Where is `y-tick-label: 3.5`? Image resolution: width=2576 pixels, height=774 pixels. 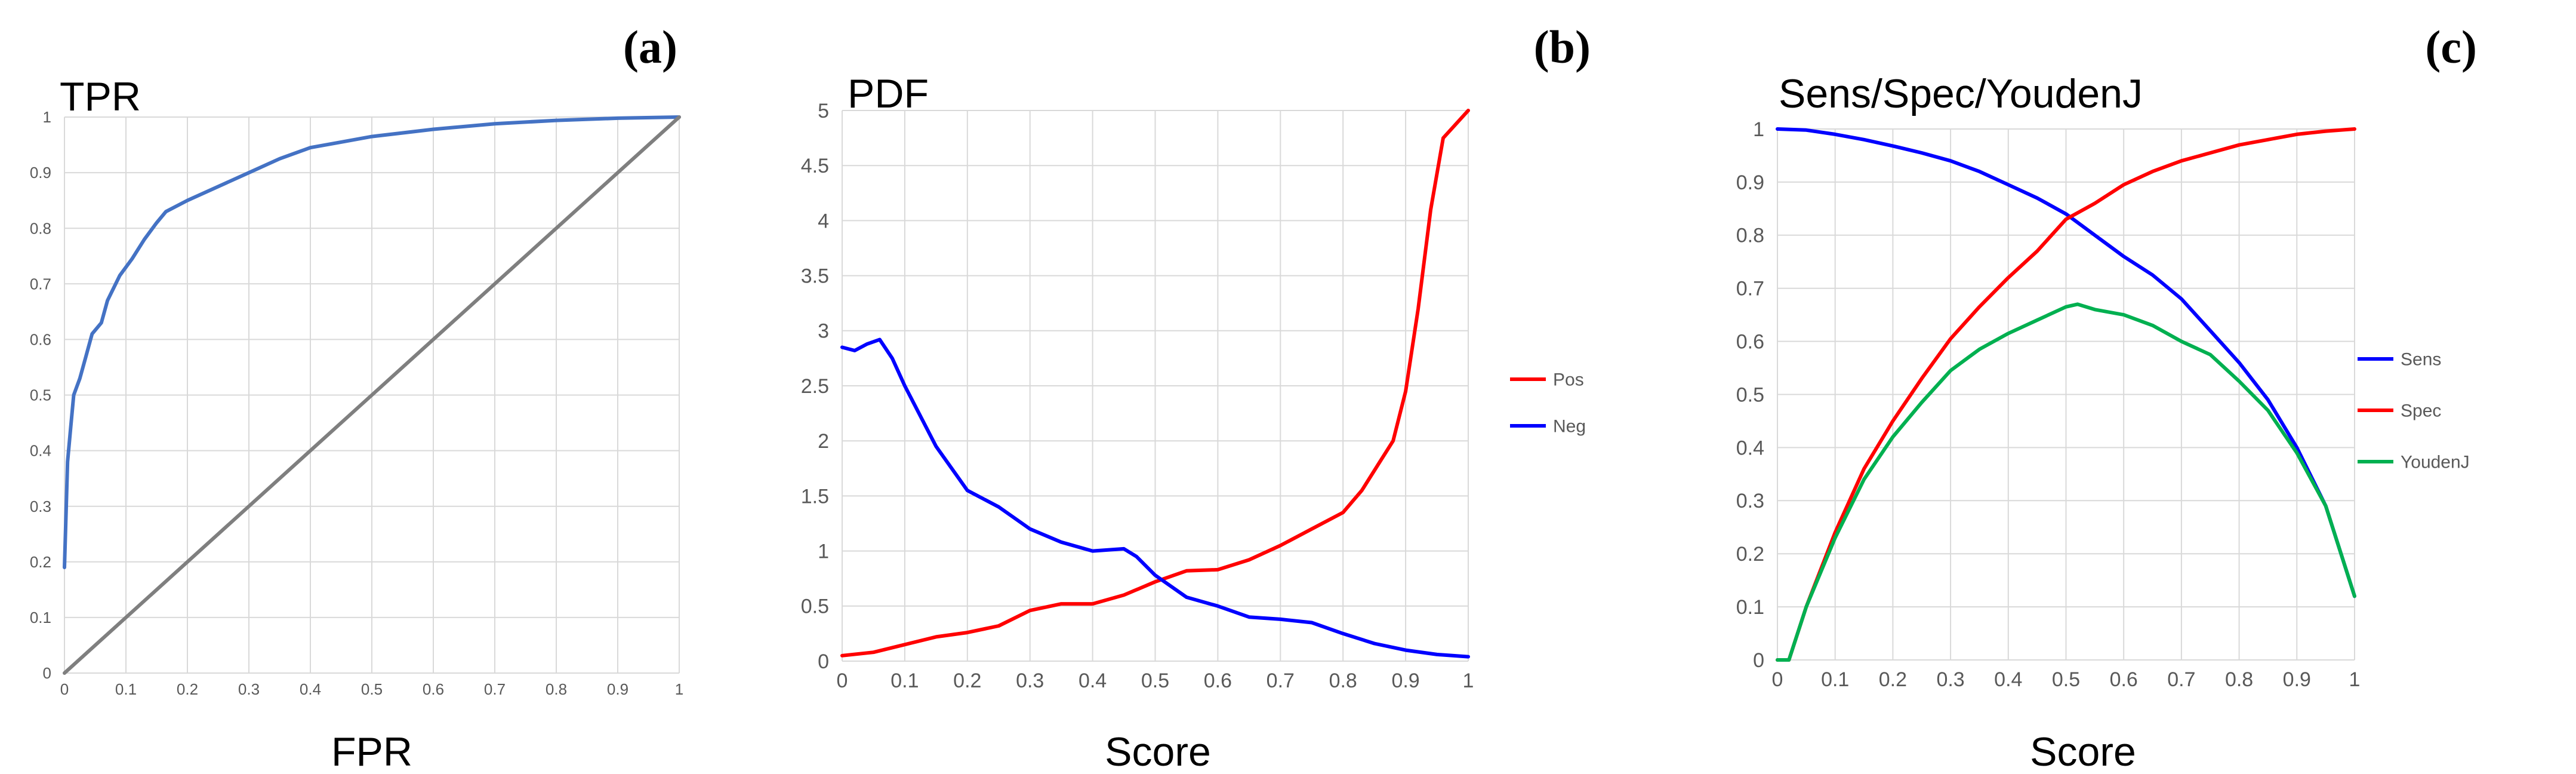 y-tick-label: 3.5 is located at coordinates (815, 276).